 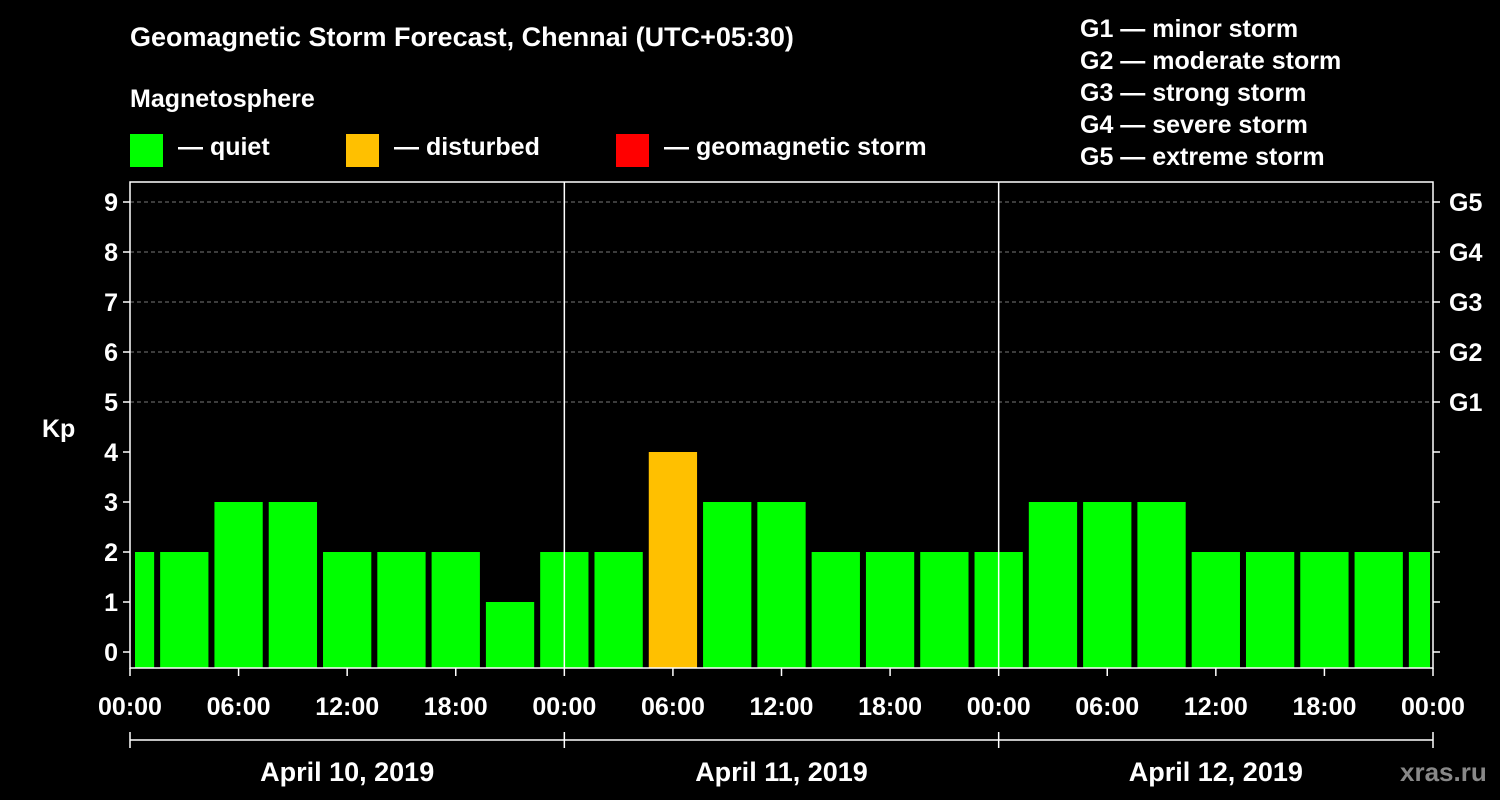 I want to click on legend-swatch-quiet, so click(x=146, y=150).